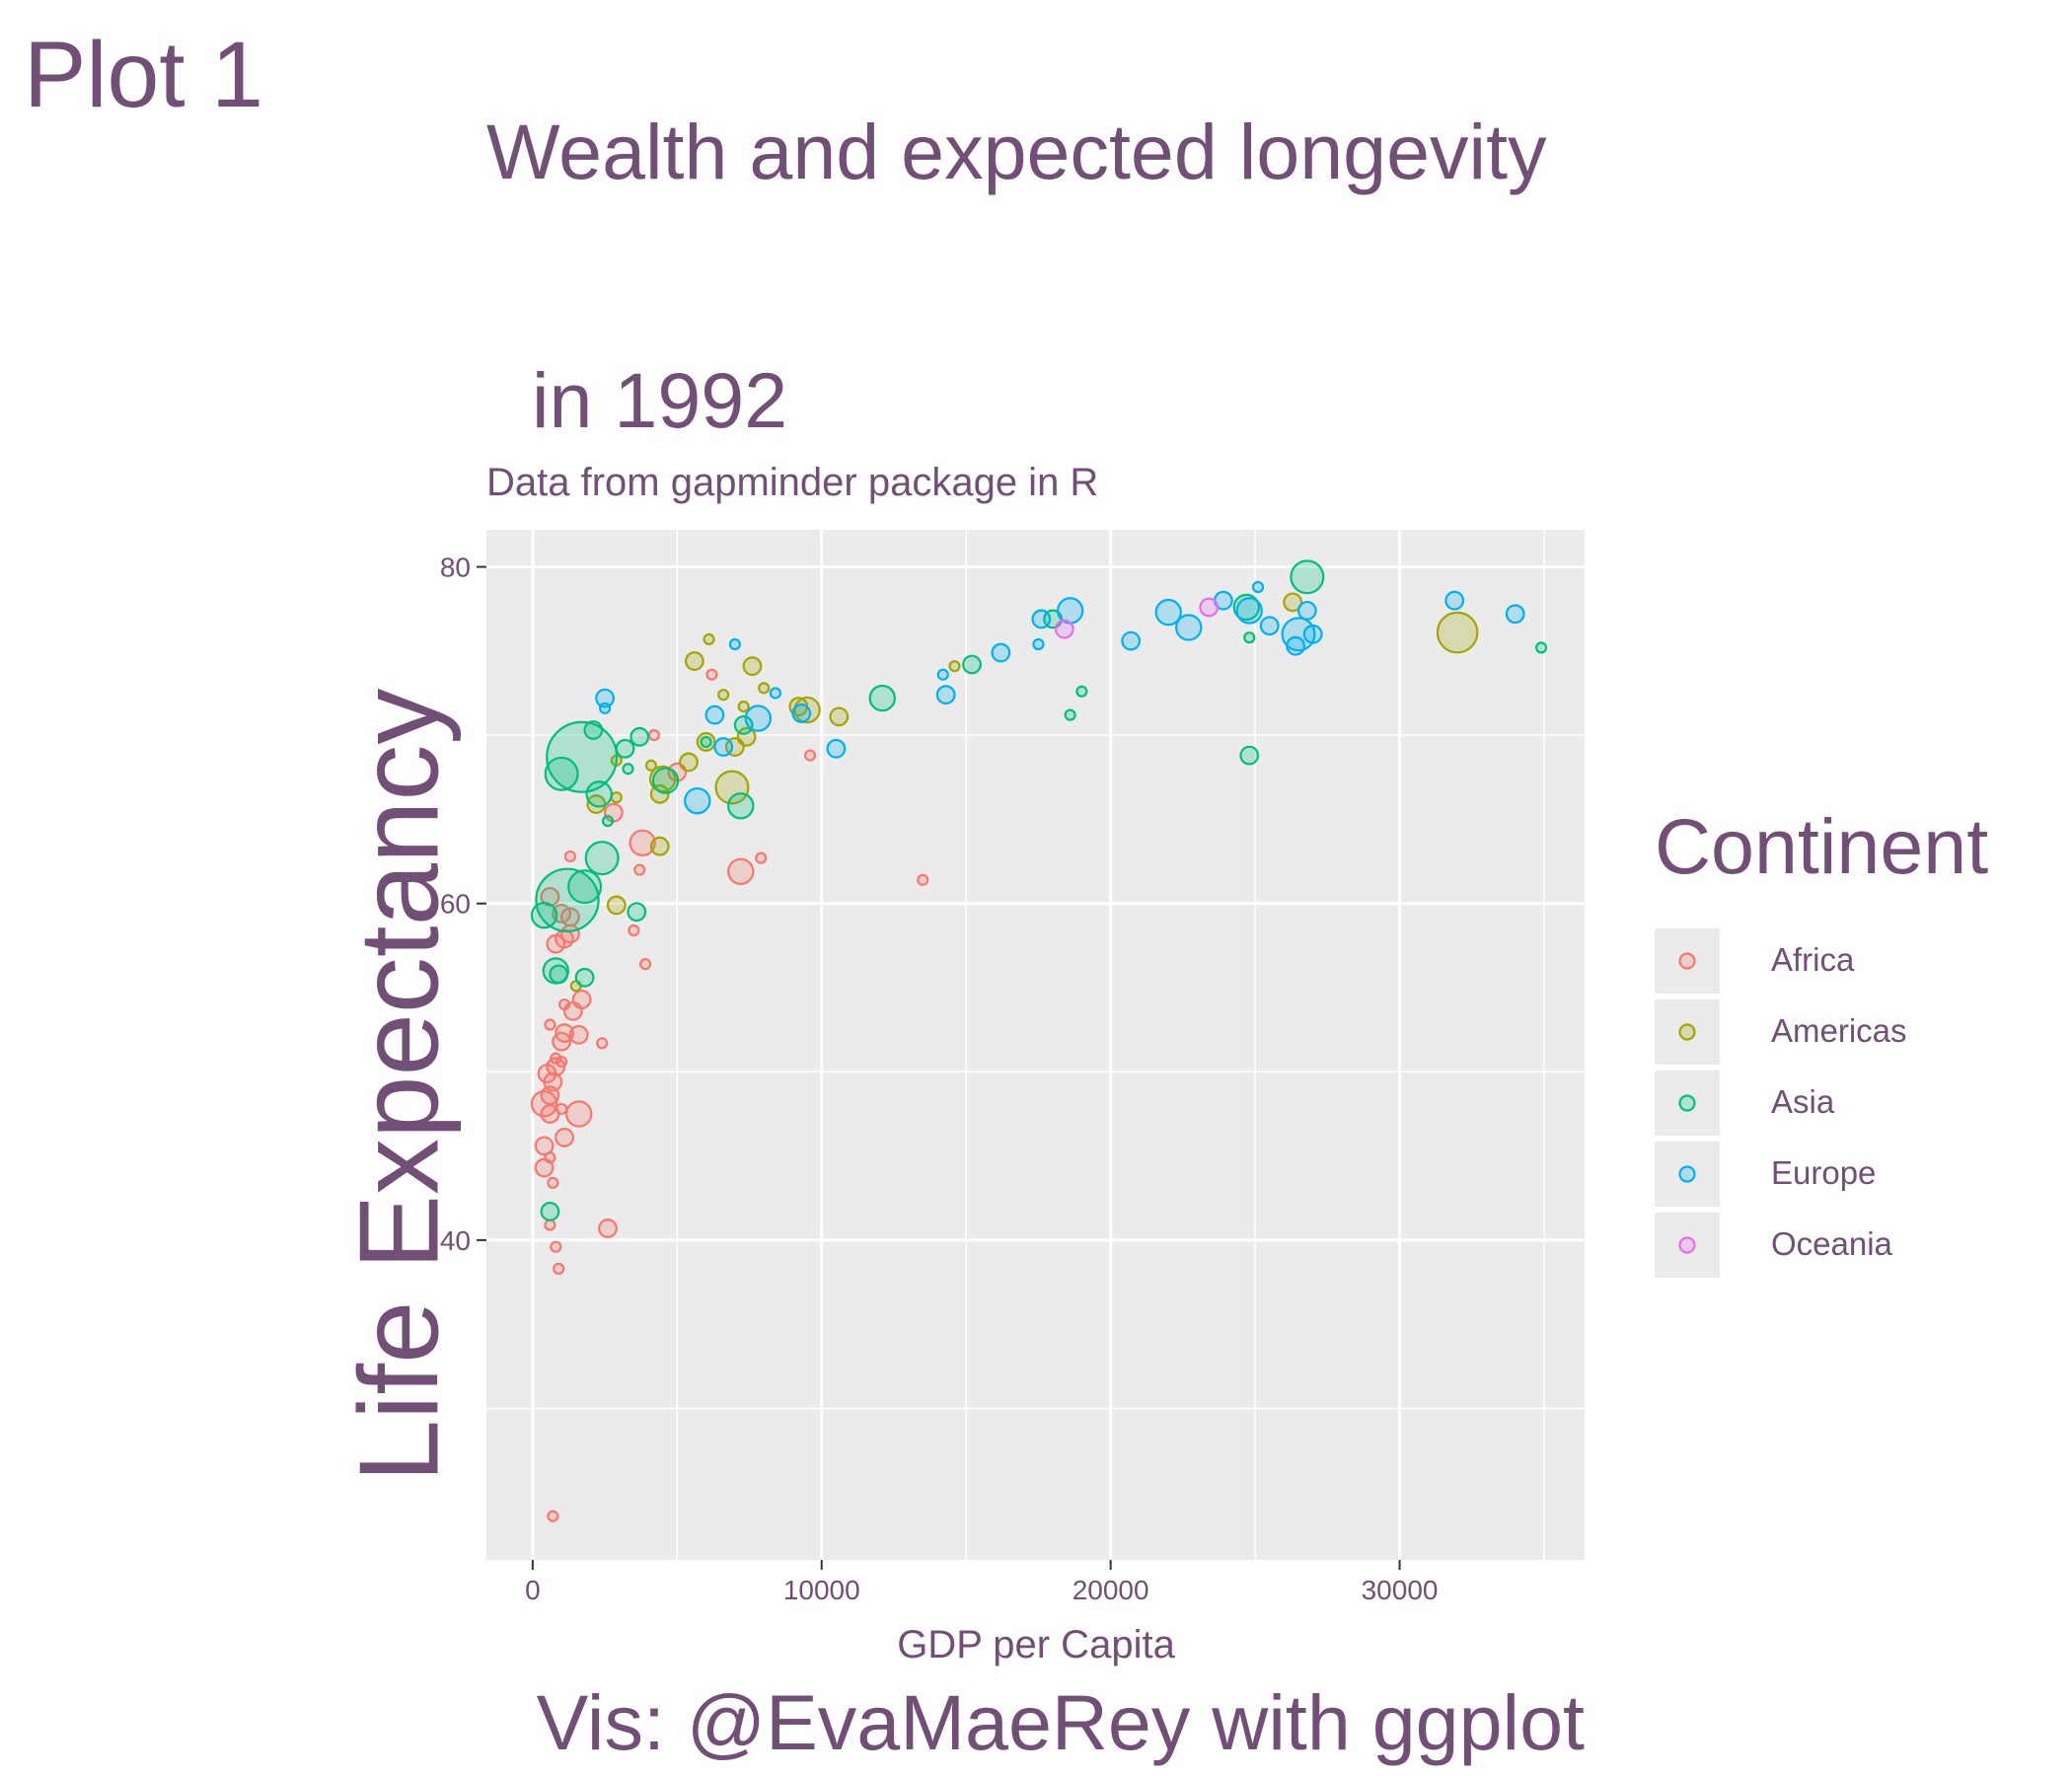 This screenshot has width=2072, height=1776. What do you see at coordinates (1803, 1101) in the screenshot?
I see `legend-label: Asia` at bounding box center [1803, 1101].